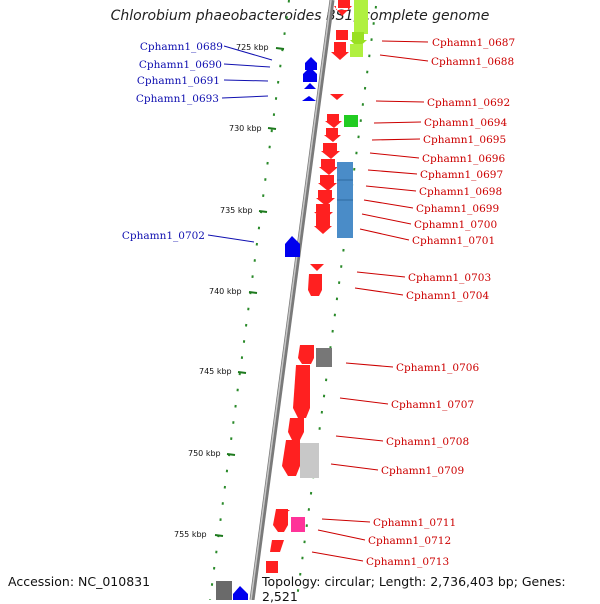 This screenshot has height=604, width=600. Describe the element at coordinates (204, 453) in the screenshot. I see `scale-label: 750 kbp` at that location.